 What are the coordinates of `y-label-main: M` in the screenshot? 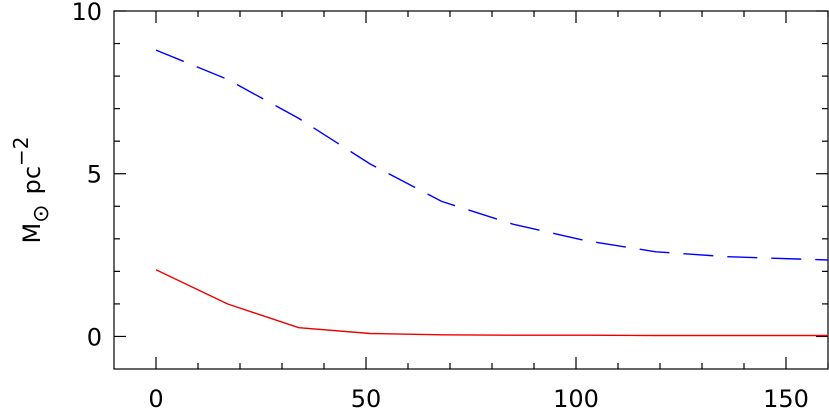 It's located at (32, 233).